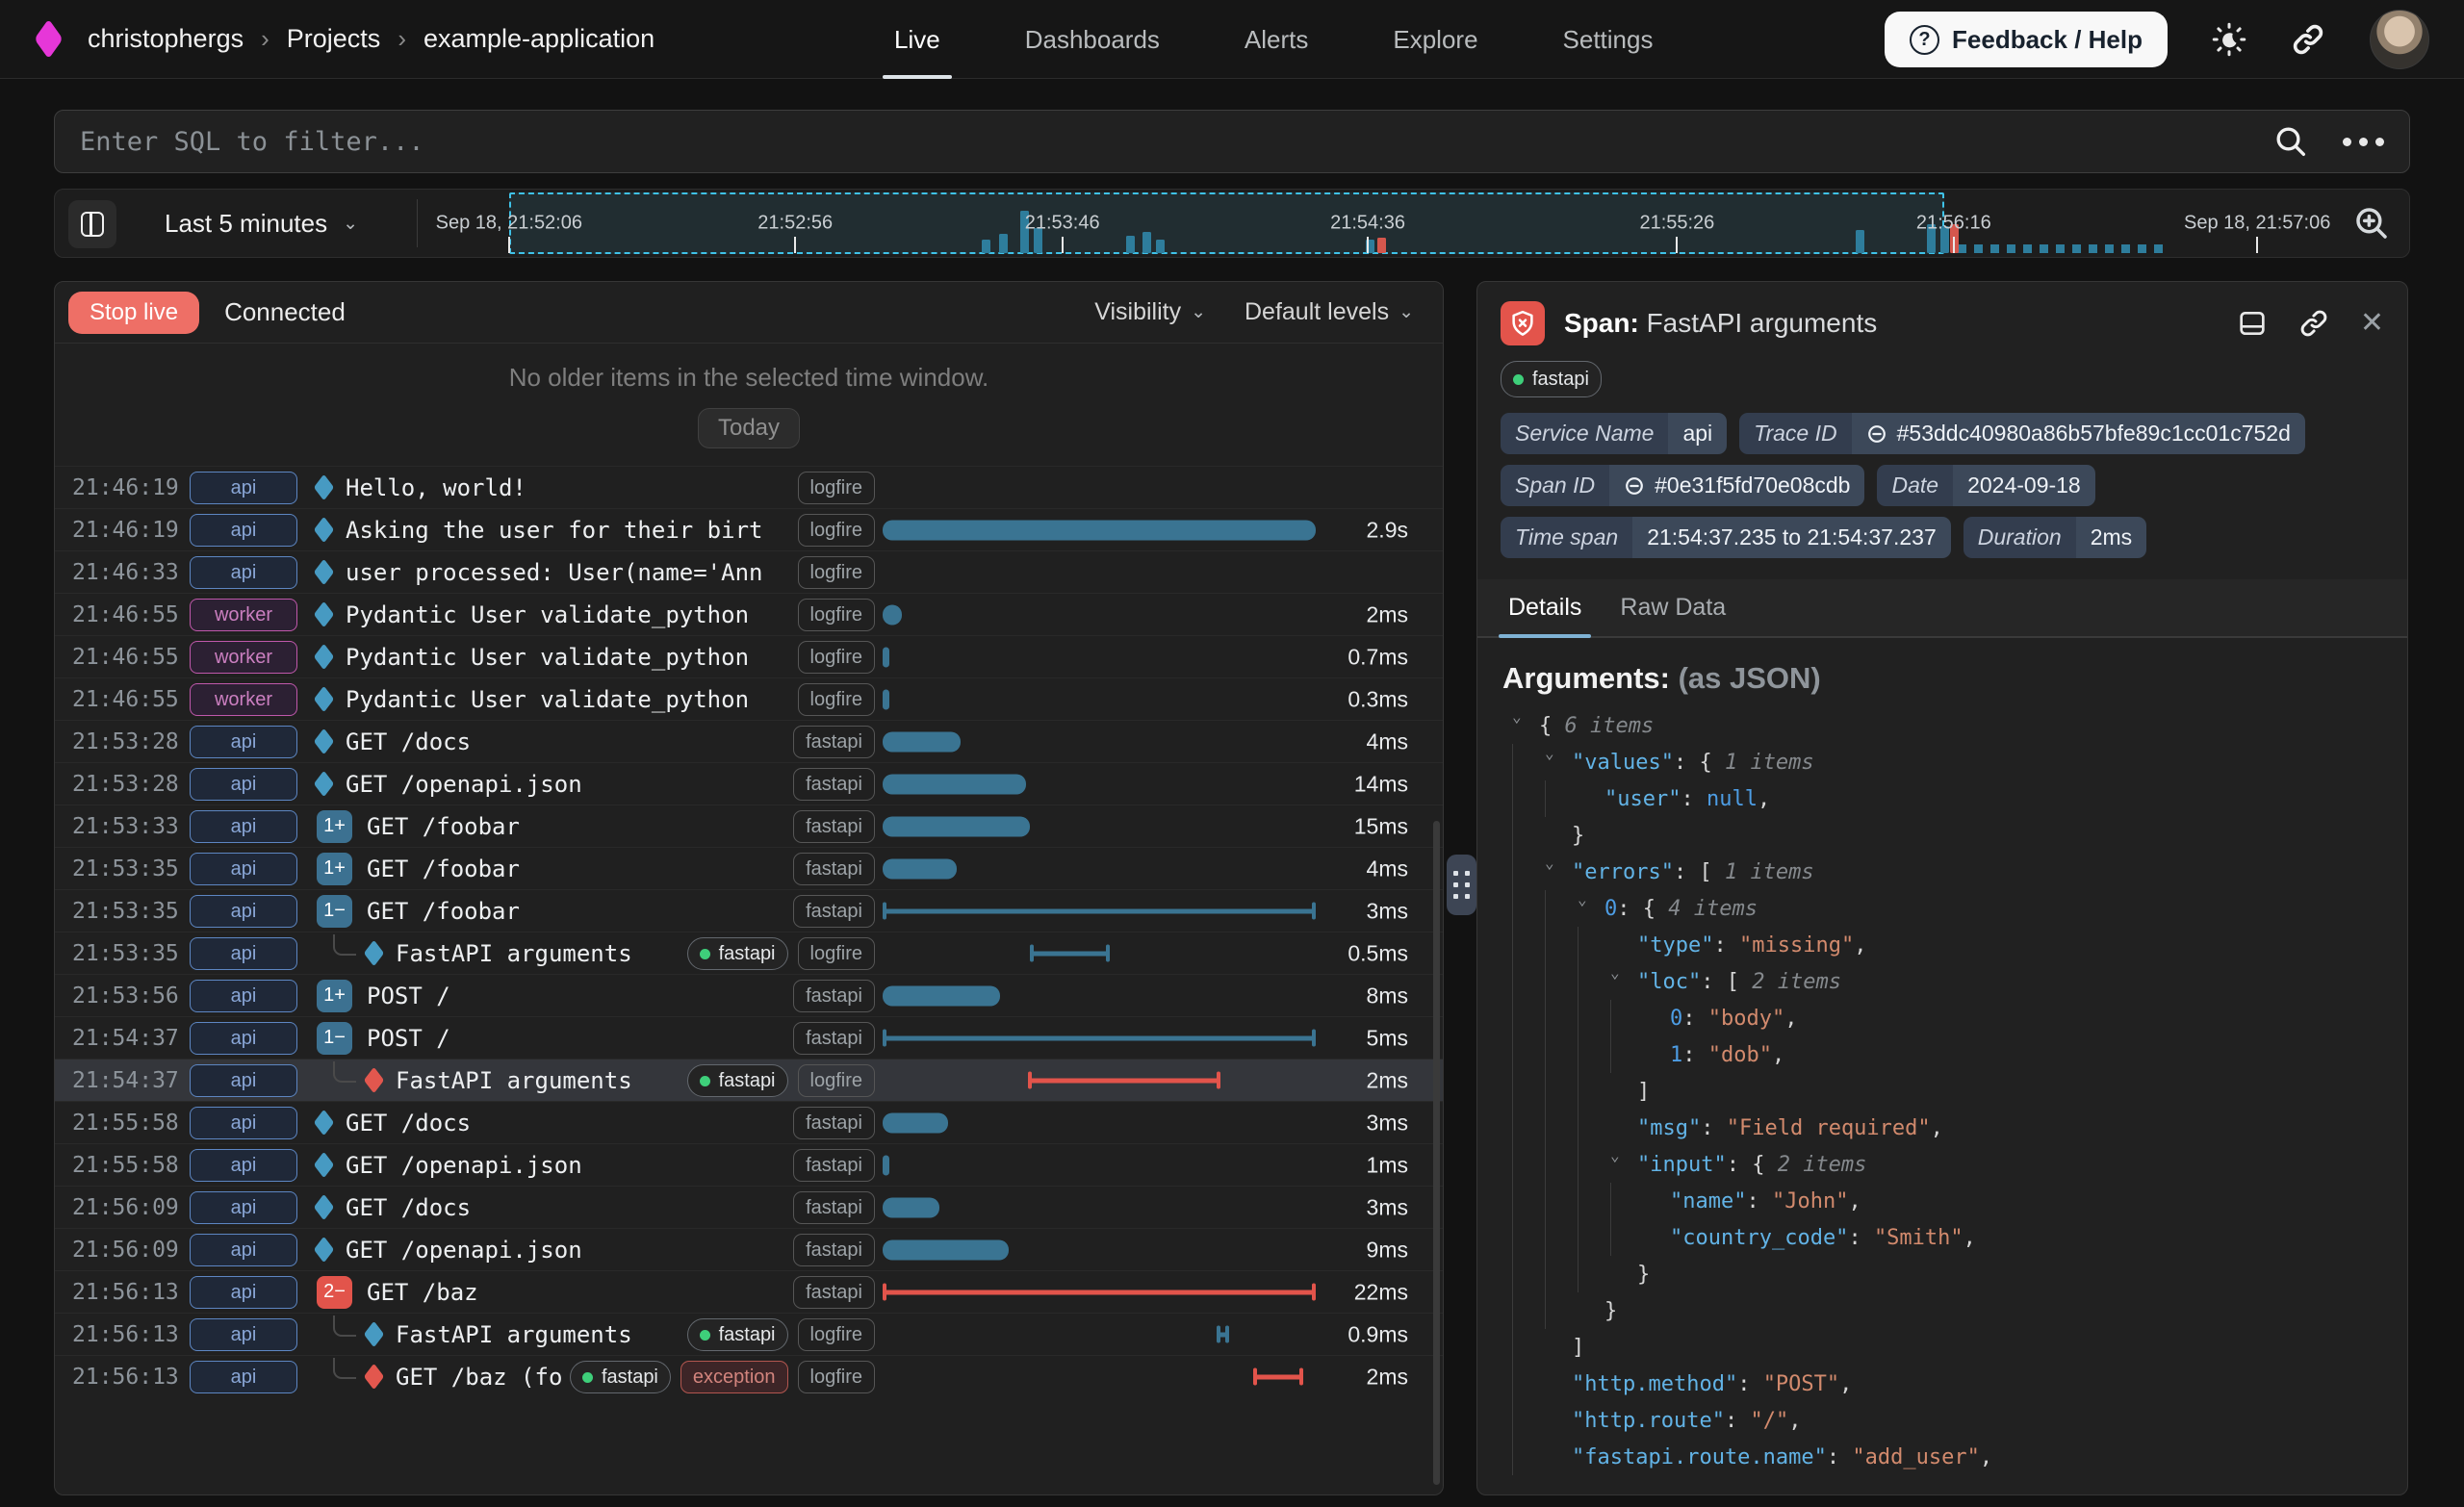  What do you see at coordinates (2399, 39) in the screenshot?
I see `user-avatar` at bounding box center [2399, 39].